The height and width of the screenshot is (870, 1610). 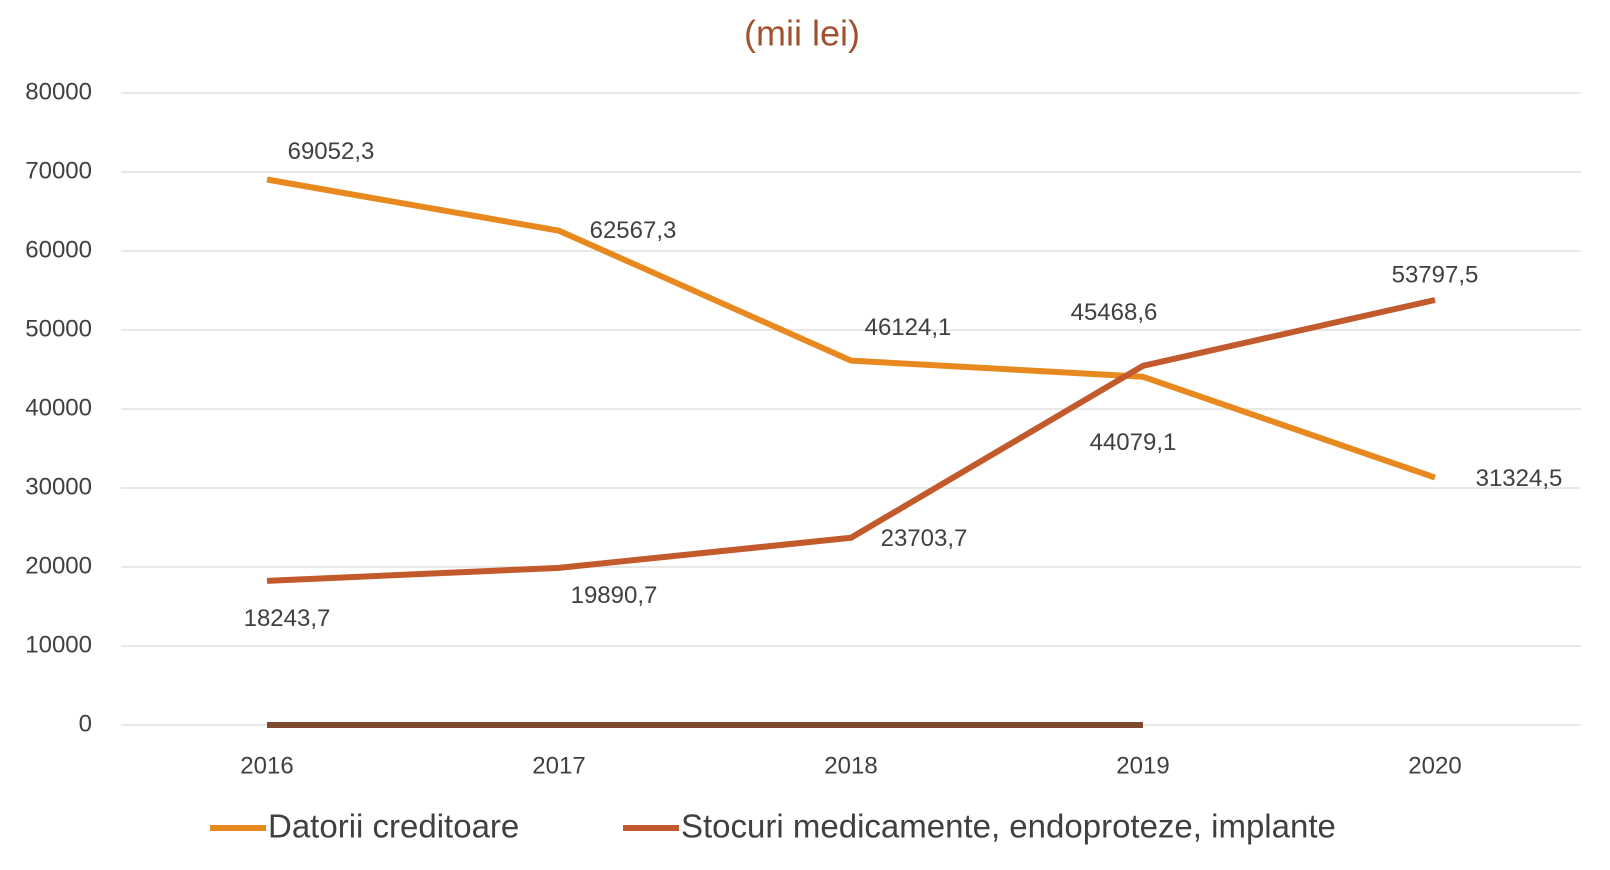 What do you see at coordinates (614, 595) in the screenshot?
I see `data-label: 19890,7` at bounding box center [614, 595].